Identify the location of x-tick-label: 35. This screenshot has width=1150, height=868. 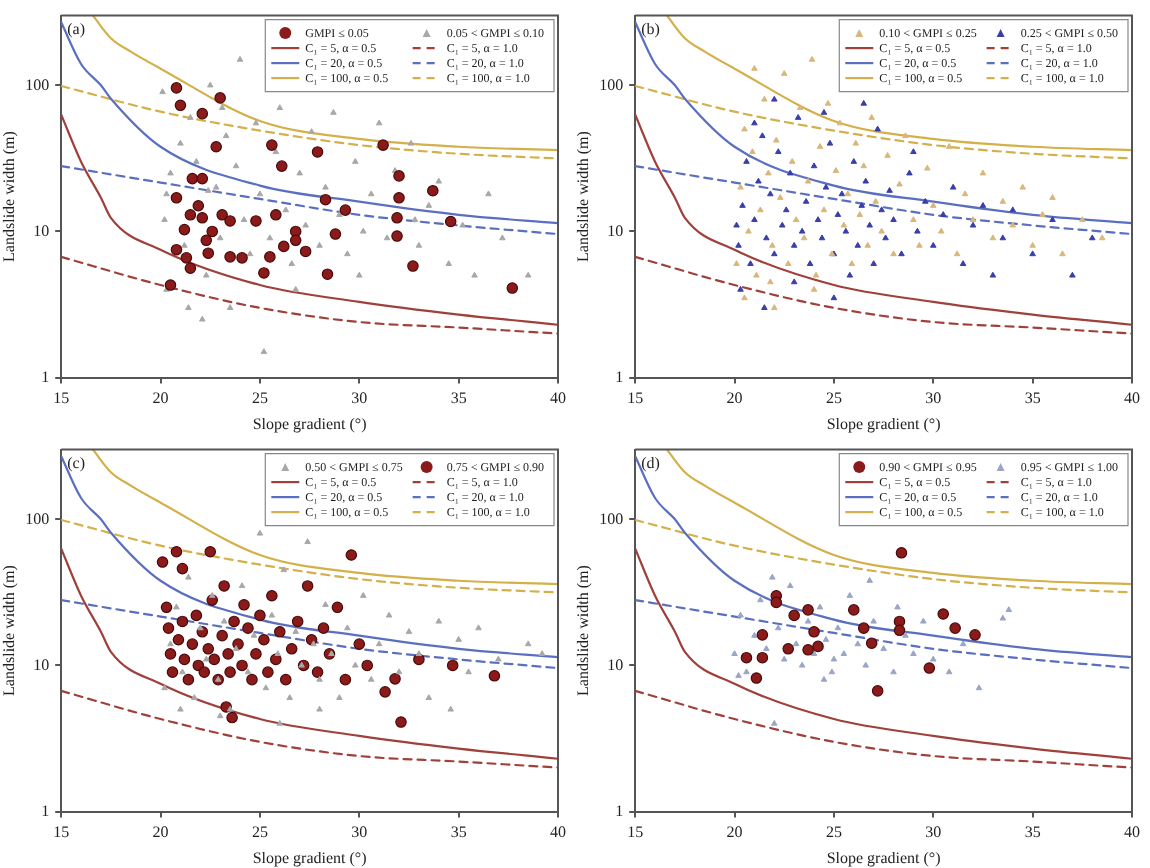
(458, 398).